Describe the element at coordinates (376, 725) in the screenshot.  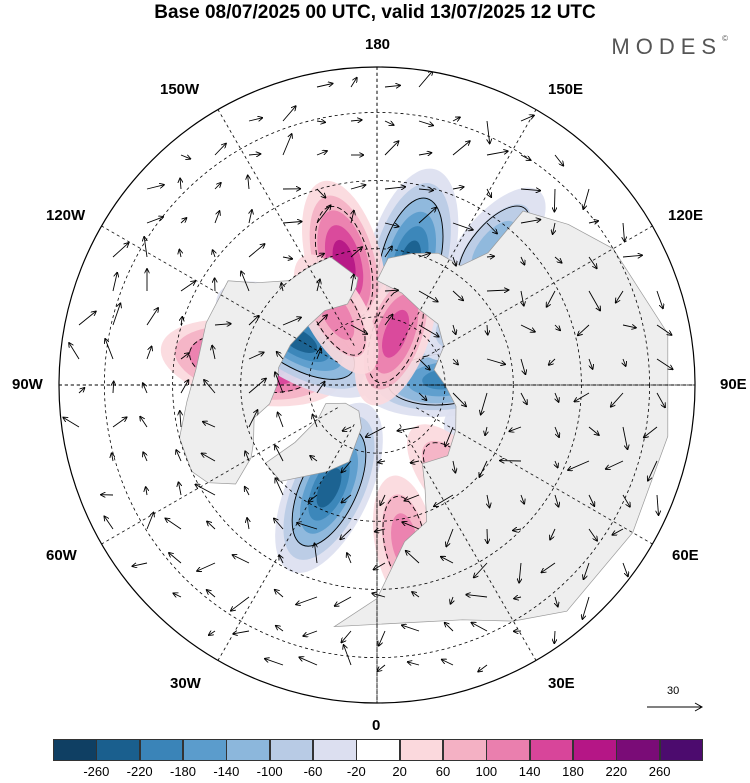
I see `lon-label-0: 0` at that location.